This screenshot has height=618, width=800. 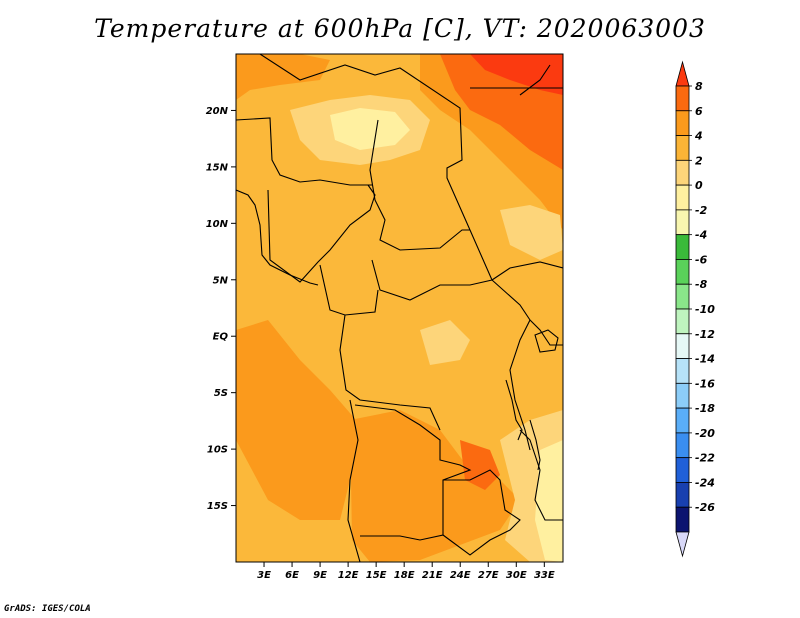 What do you see at coordinates (699, 111) in the screenshot?
I see `colorbar-label: 6` at bounding box center [699, 111].